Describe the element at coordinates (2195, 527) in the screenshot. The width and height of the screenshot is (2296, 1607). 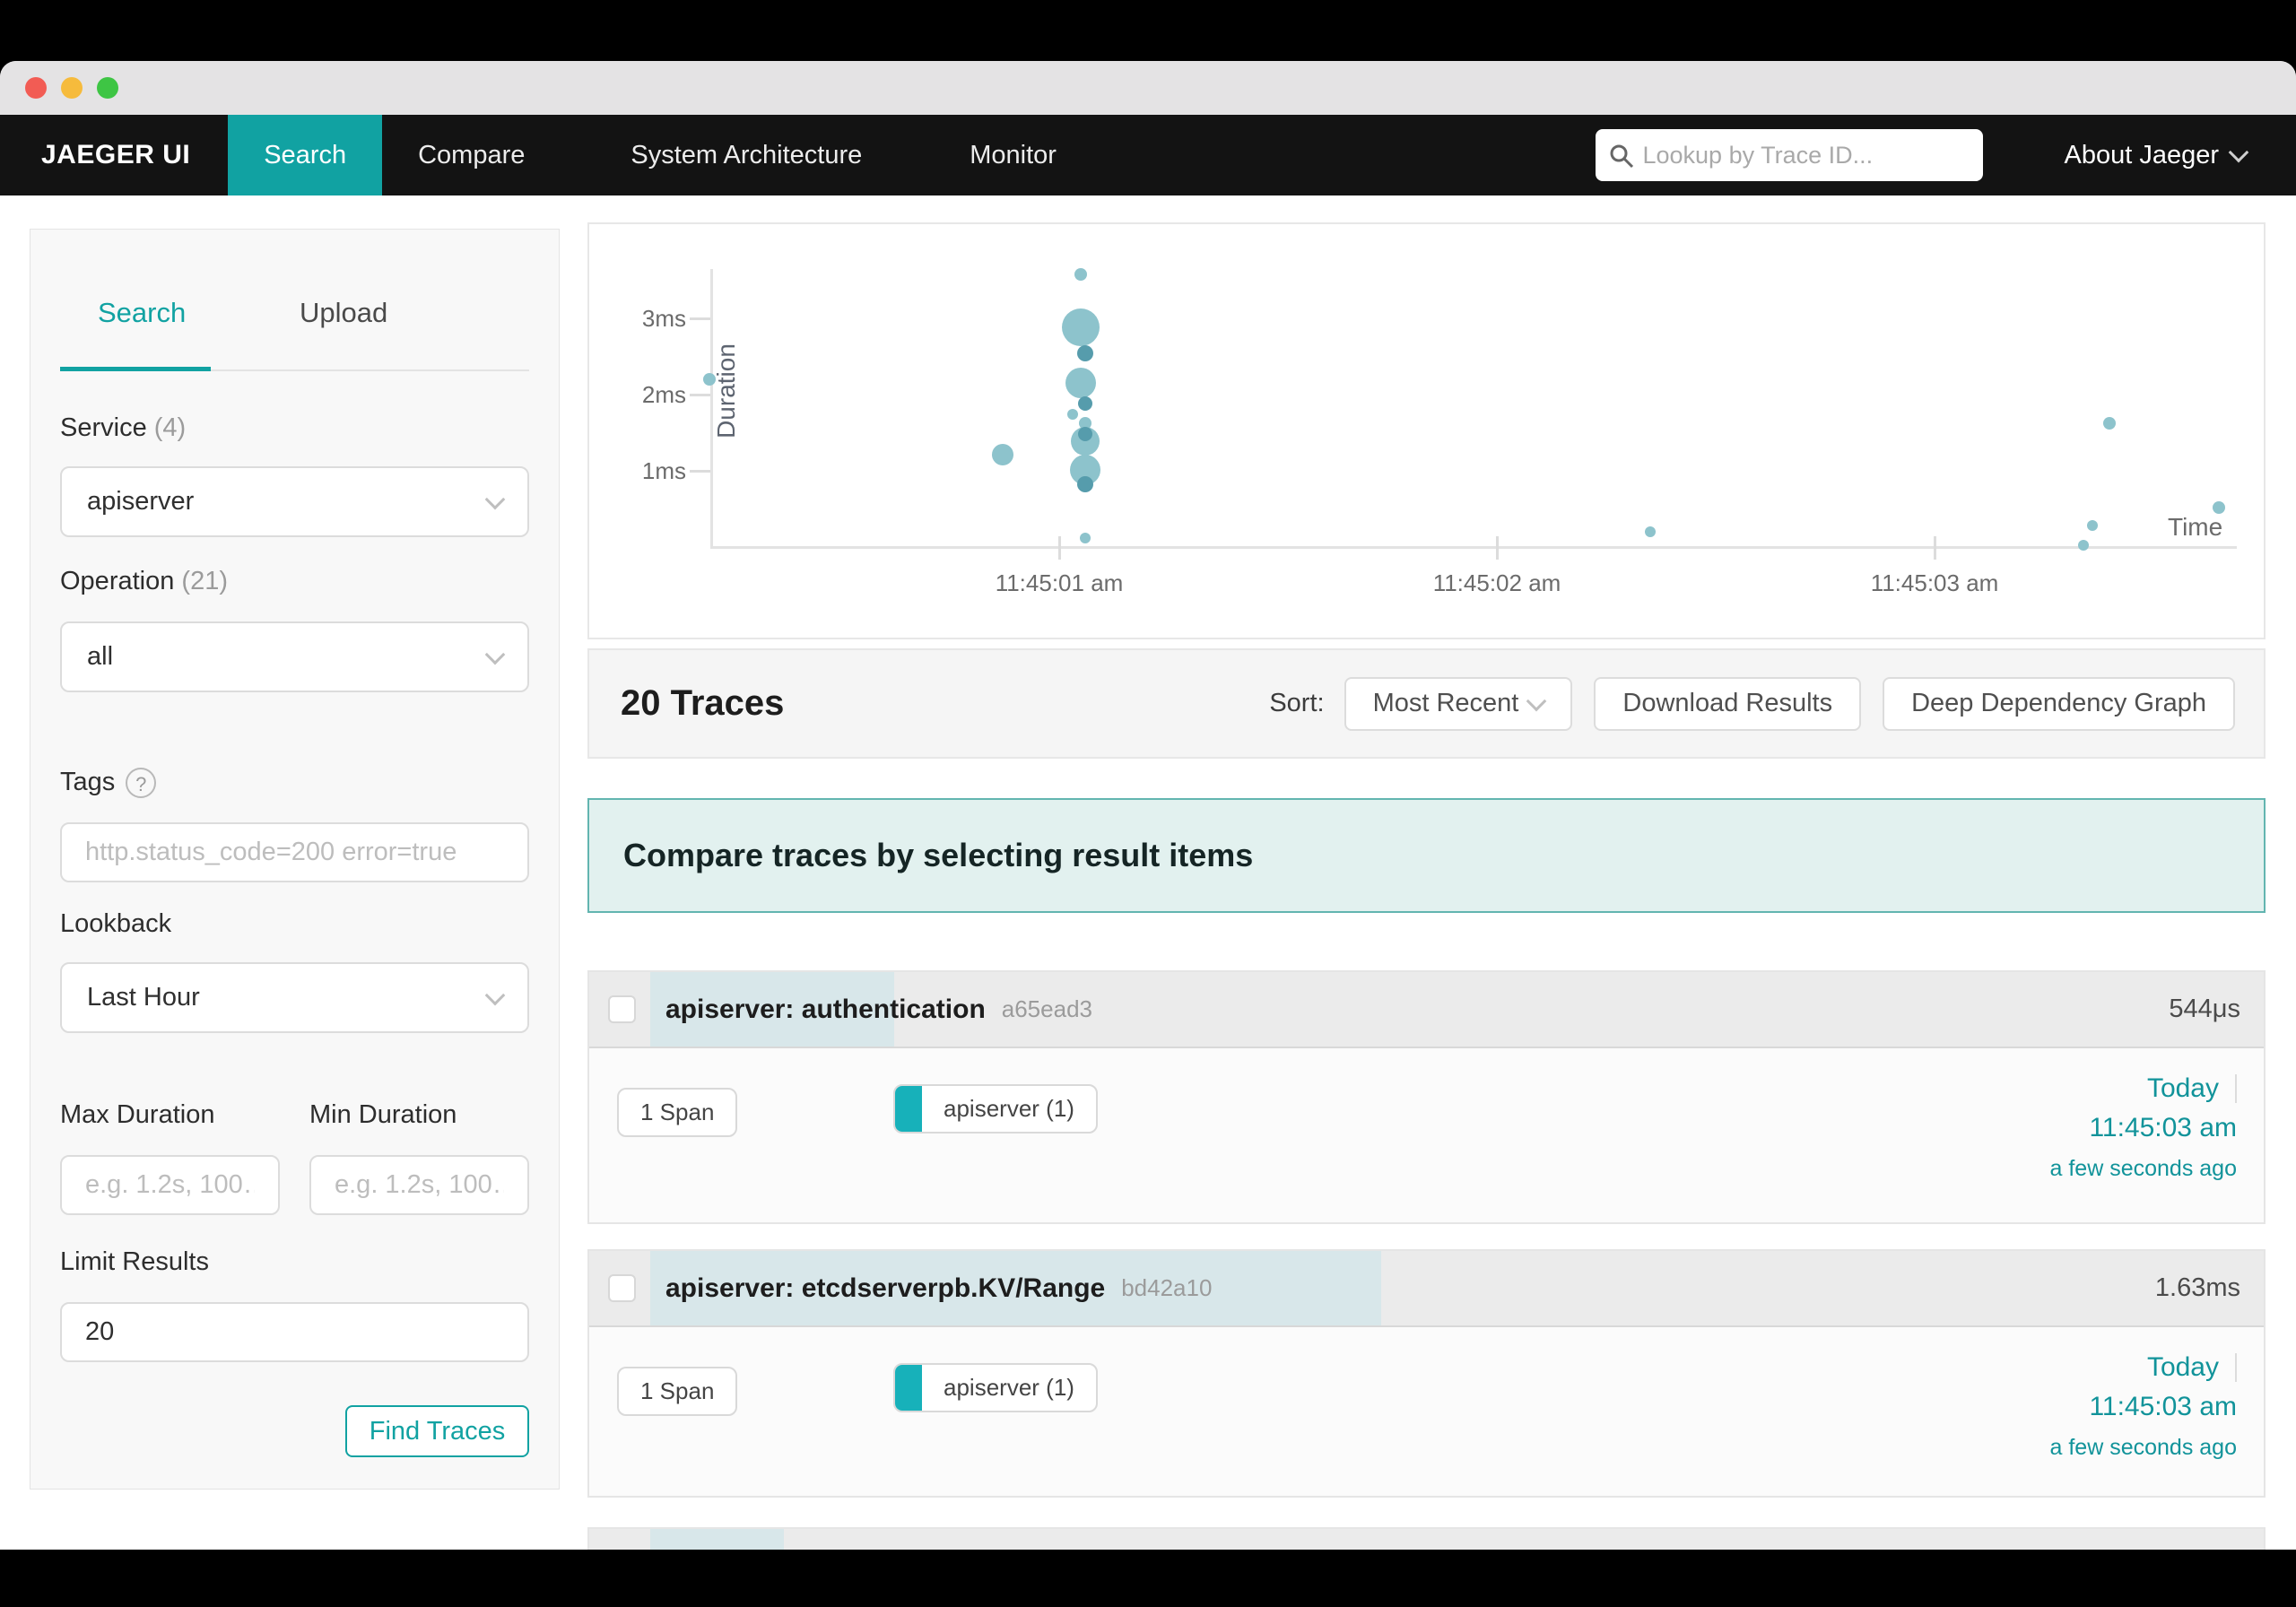
I see `x-axis-title: Time` at that location.